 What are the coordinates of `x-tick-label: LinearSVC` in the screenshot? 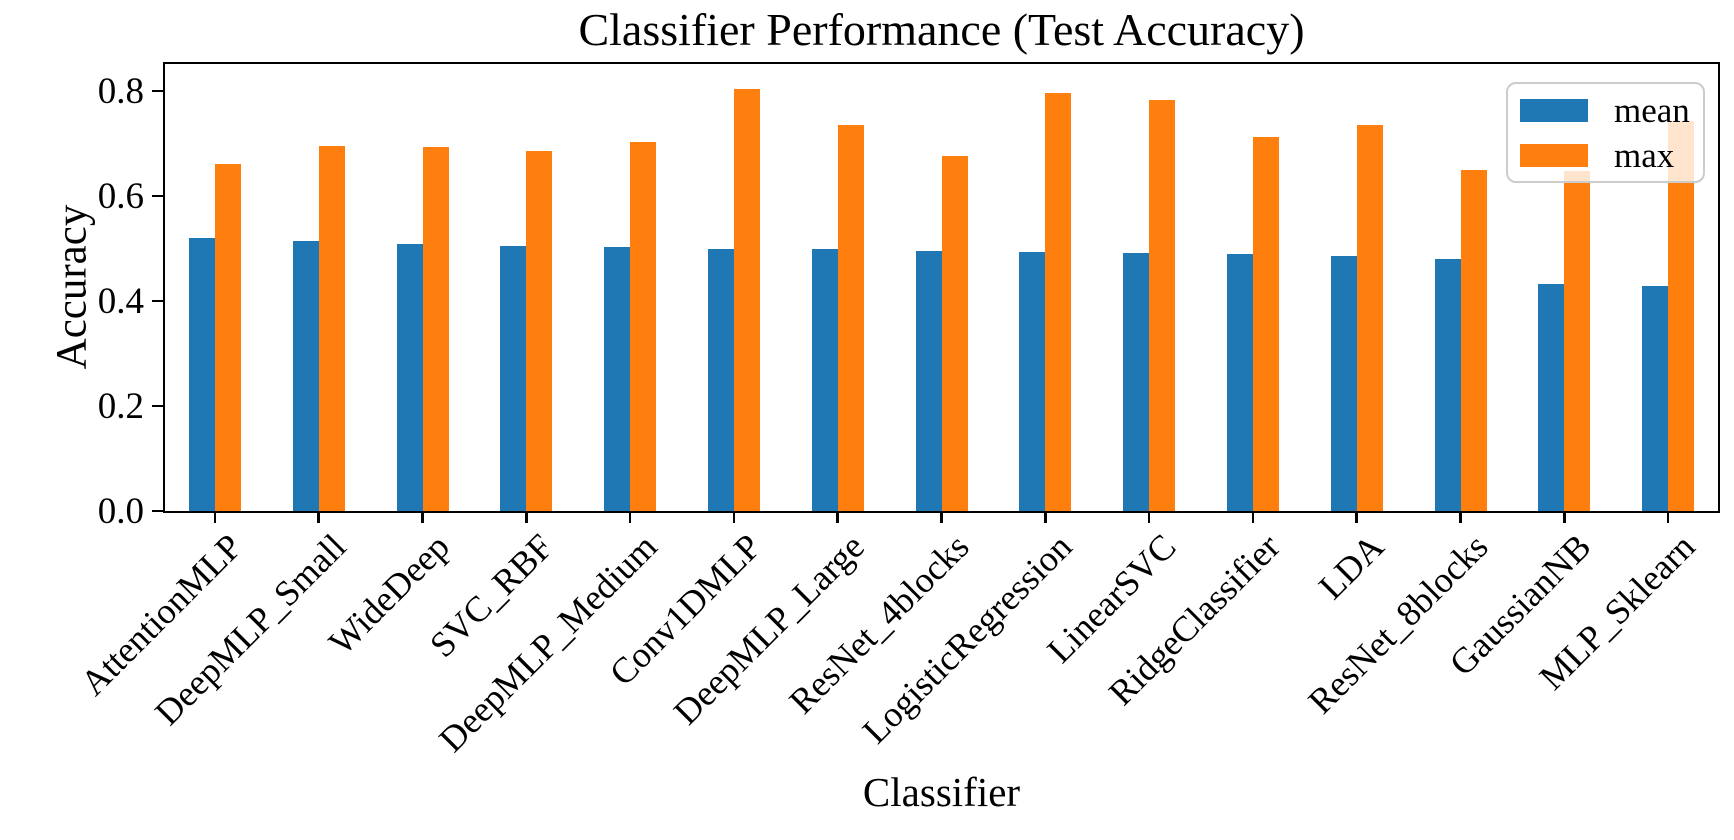 It's located at (1111, 598).